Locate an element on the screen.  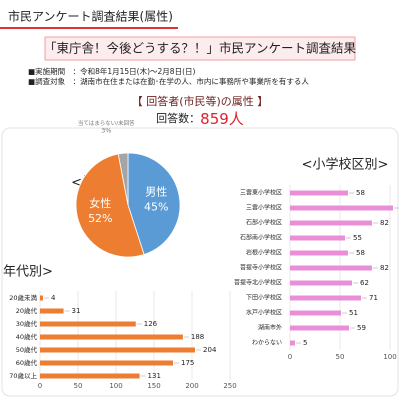
title-box is located at coordinates (200, 48).